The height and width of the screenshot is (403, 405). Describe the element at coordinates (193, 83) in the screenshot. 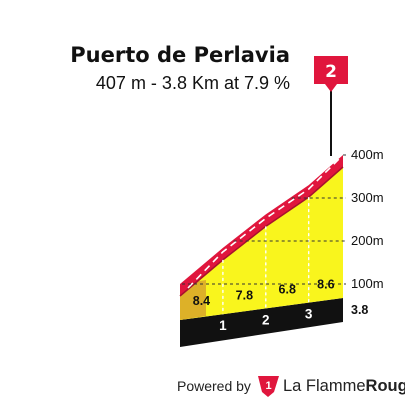

I see `chart-subtitle: 407 m - 3.8 Km at 7.9 %` at that location.